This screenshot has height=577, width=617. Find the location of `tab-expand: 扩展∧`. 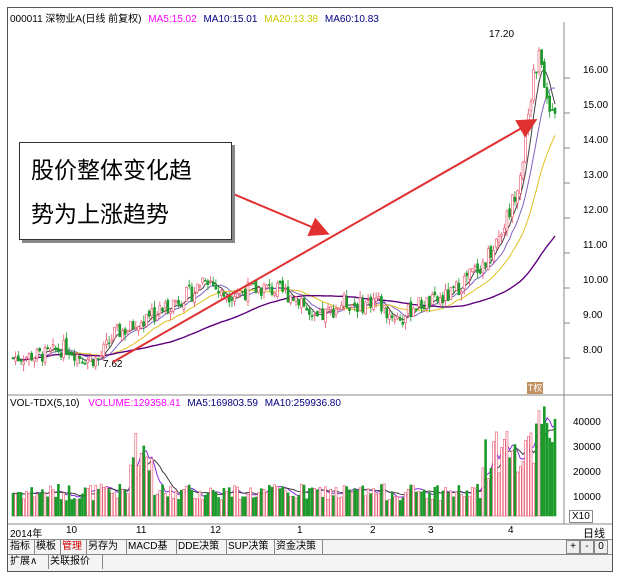

tab-expand: 扩展∧ is located at coordinates (28, 562).